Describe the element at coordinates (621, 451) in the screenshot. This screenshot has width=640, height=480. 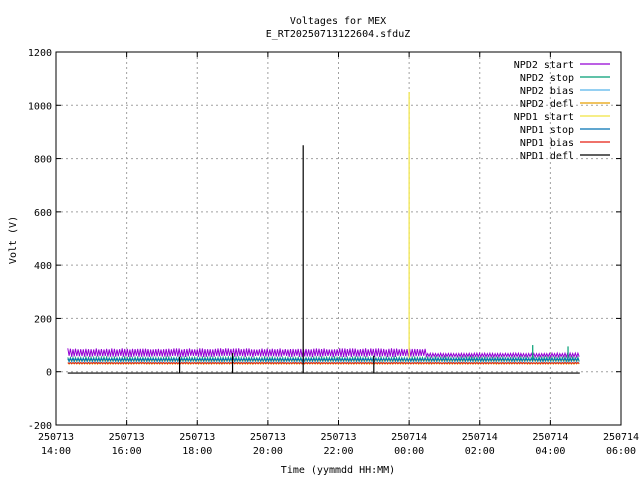
I see `x-tick-time: 06:00` at that location.